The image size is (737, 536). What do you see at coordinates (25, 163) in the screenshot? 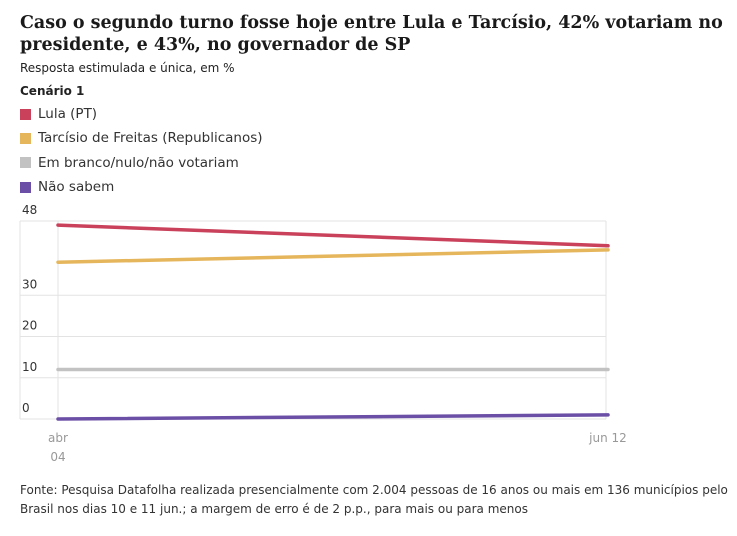
I see `legend-swatch-branco-nulo` at bounding box center [25, 163].